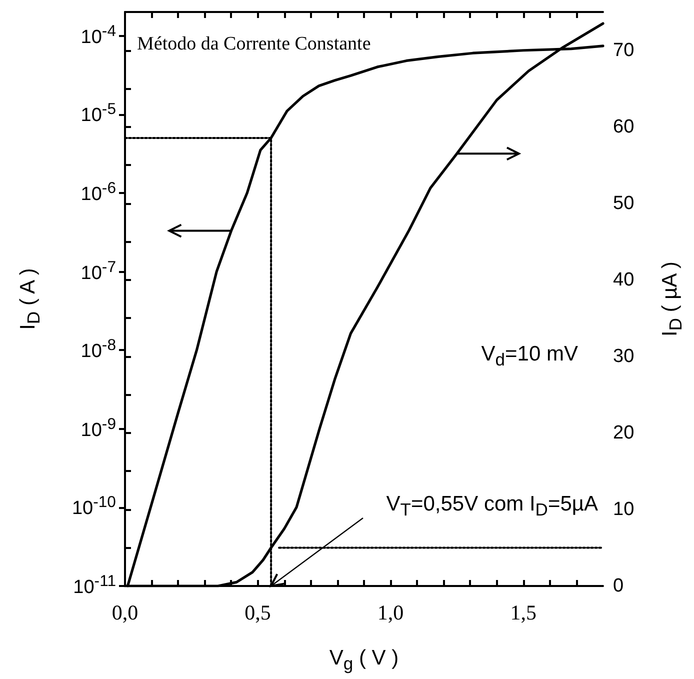 This screenshot has height=679, width=694. Describe the element at coordinates (98, 350) in the screenshot. I see `y-tick-label: 10$^{-8}$` at that location.